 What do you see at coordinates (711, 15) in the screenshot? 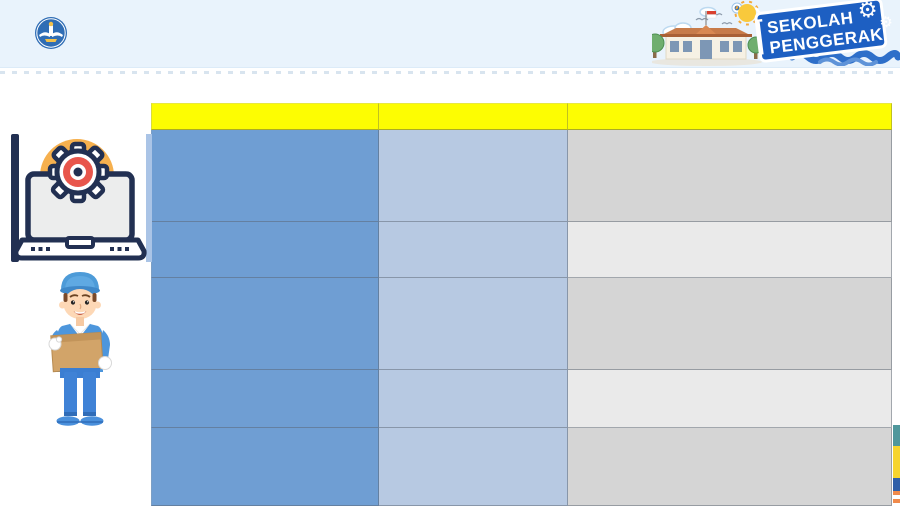
I see `flag-icon` at bounding box center [711, 15].